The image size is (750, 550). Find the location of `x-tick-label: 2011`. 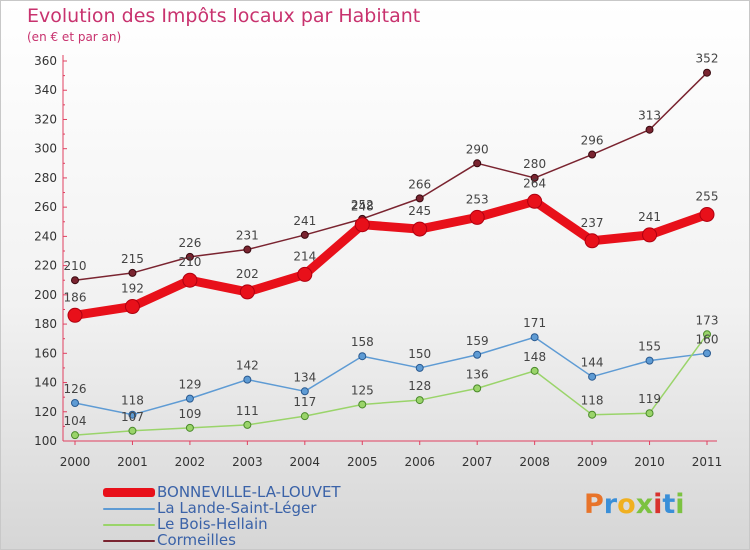

x-tick-label: 2011 is located at coordinates (707, 462).